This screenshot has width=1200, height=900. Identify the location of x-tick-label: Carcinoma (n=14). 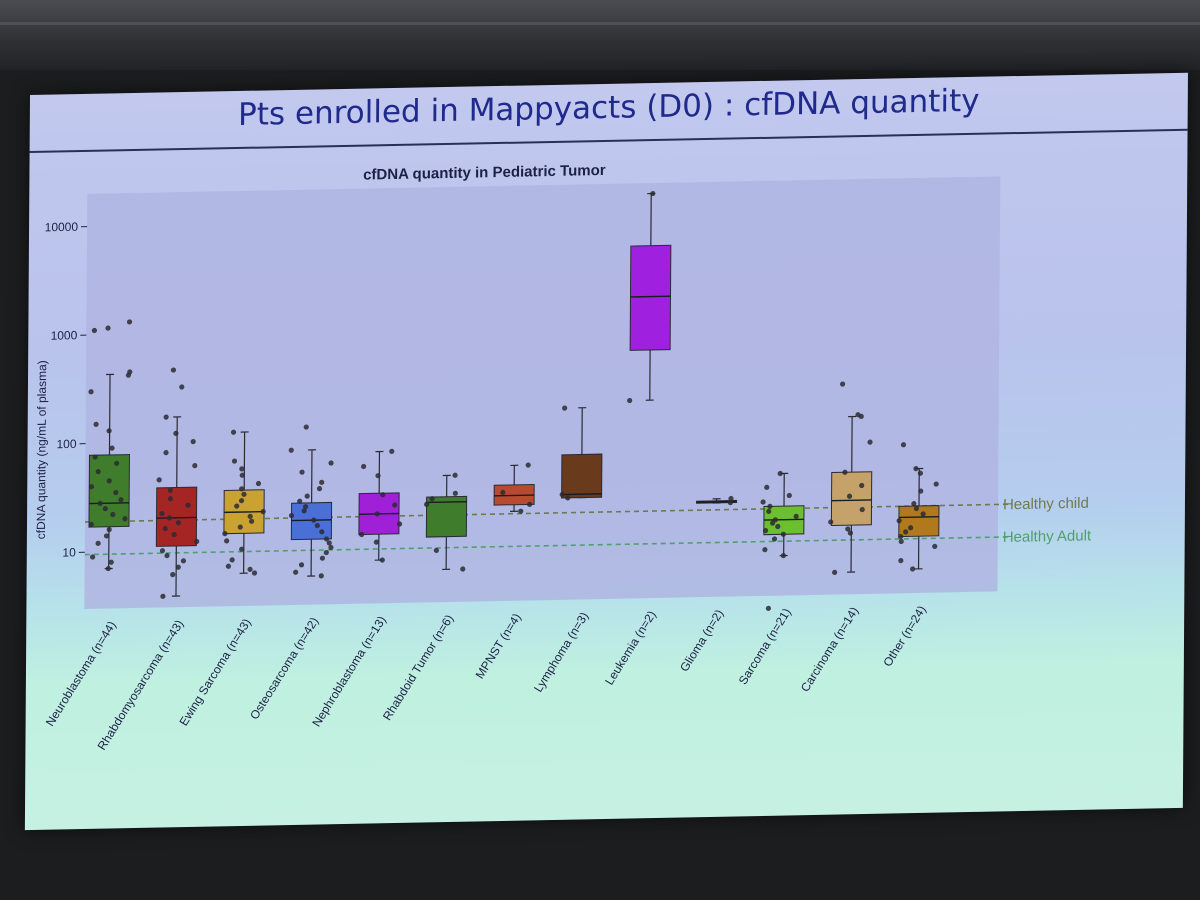
(829, 649).